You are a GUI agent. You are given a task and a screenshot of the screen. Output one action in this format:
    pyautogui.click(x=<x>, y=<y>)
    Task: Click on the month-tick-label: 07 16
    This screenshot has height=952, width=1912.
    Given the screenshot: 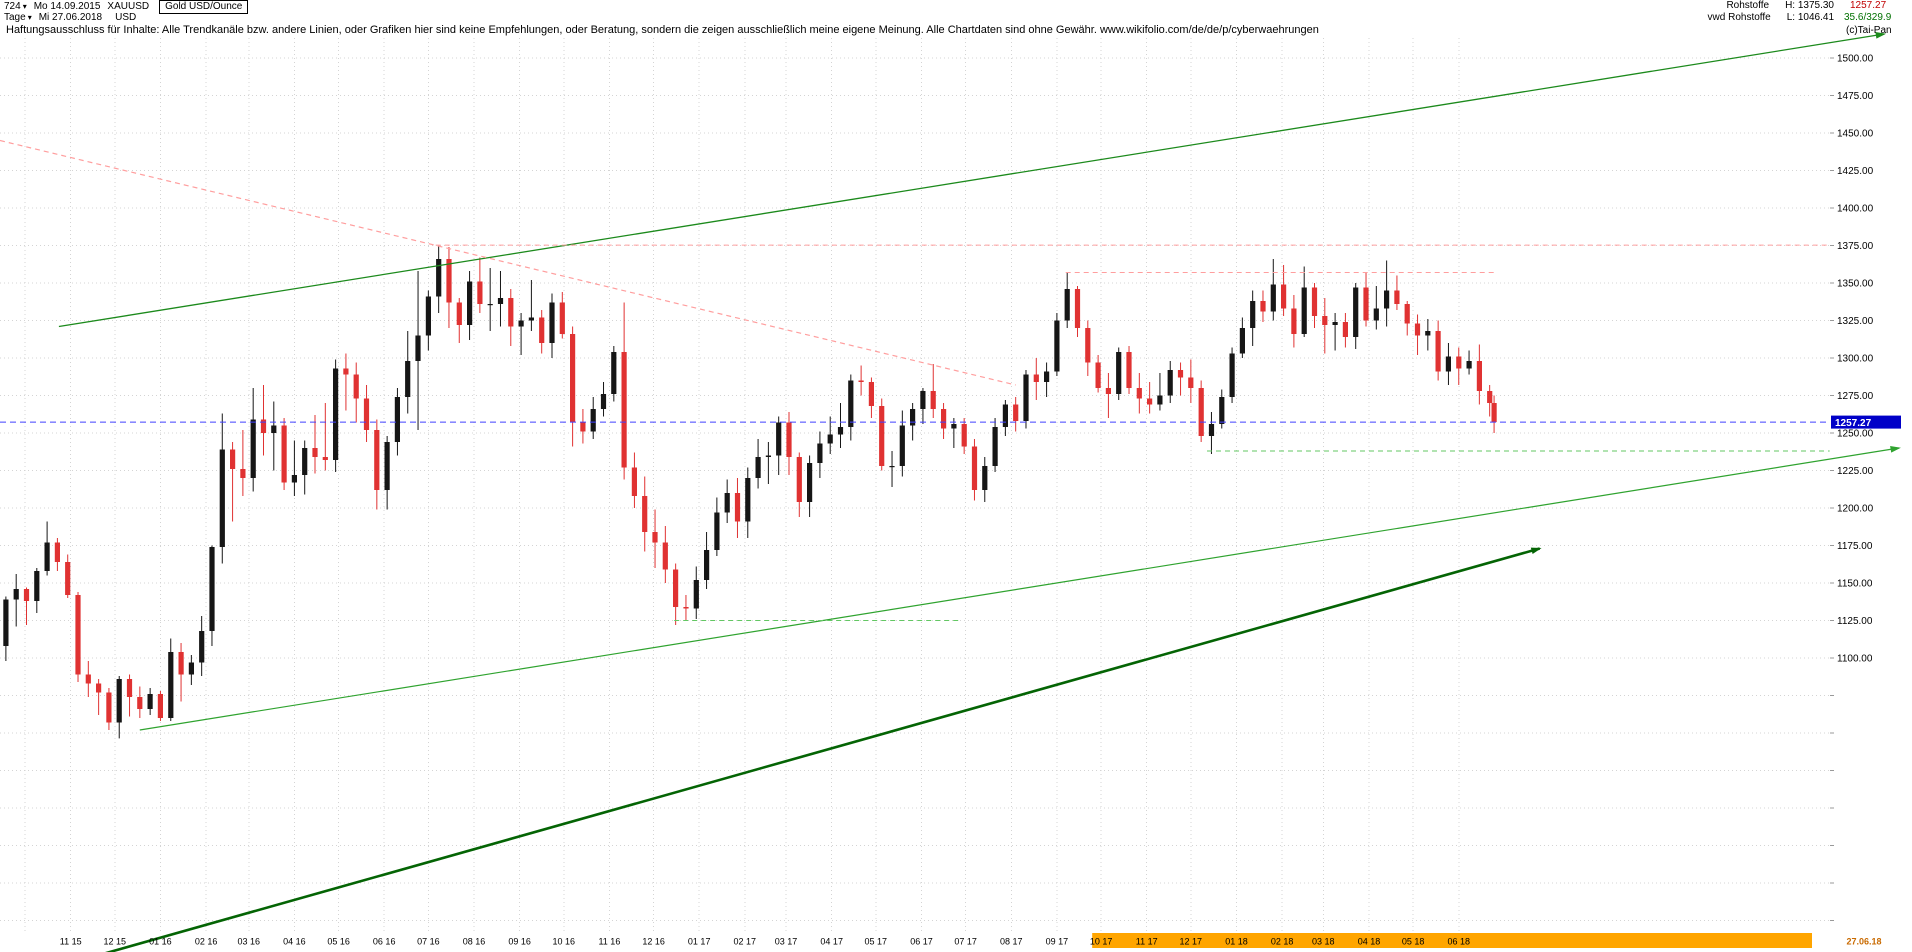 What is the action you would take?
    pyautogui.click(x=428, y=942)
    